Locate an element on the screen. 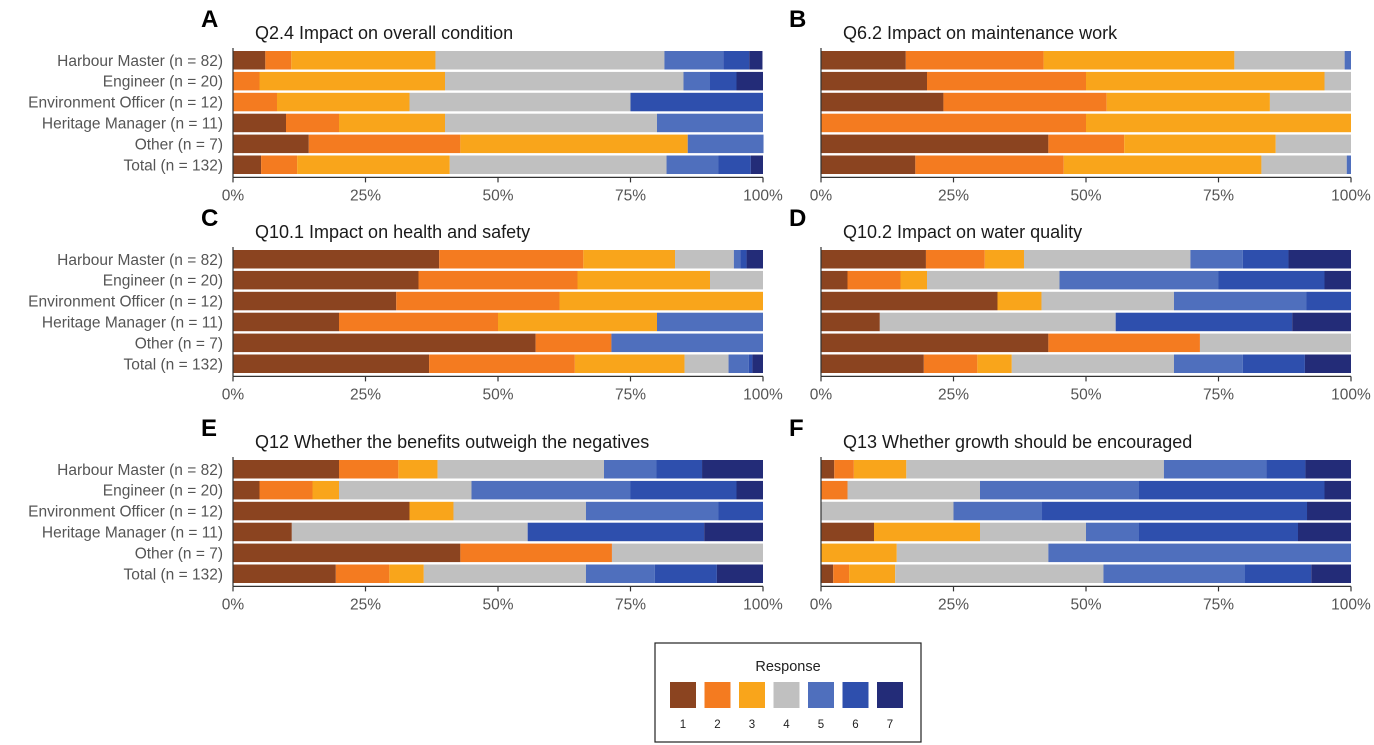  category-label: Heritage Manager (n = 11) is located at coordinates (132, 322).